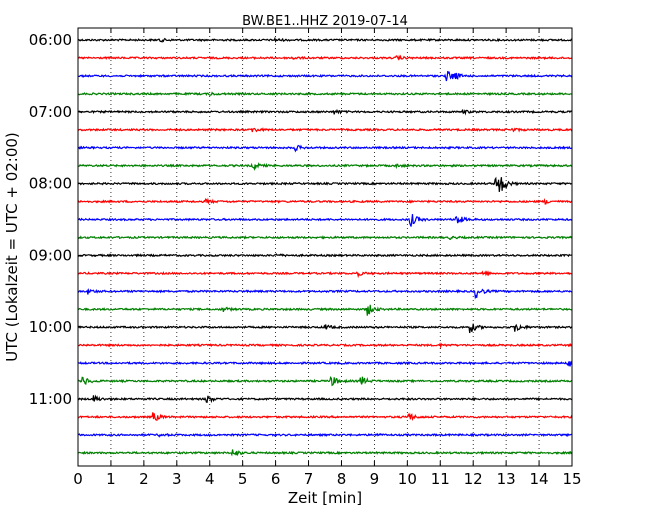 This screenshot has width=650, height=520. Describe the element at coordinates (539, 479) in the screenshot. I see `x-tick-label: 14` at that location.